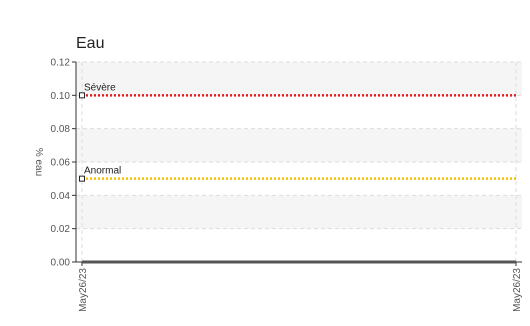 This screenshot has height=326, width=530. What do you see at coordinates (300, 287) in the screenshot?
I see `x-ticks: May26/23 May26/23` at bounding box center [300, 287].